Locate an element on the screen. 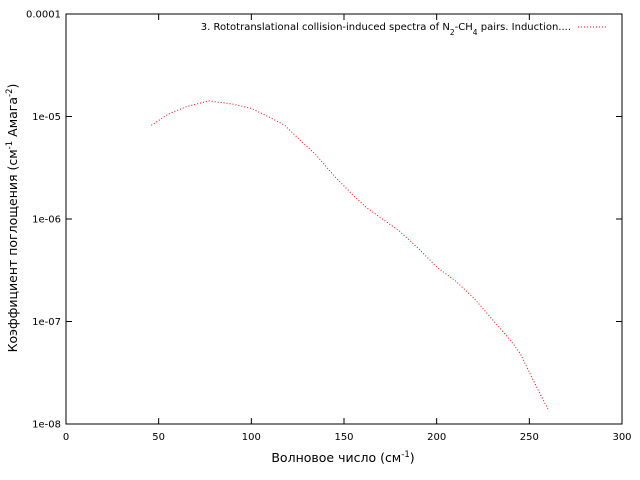 Image resolution: width=640 pixels, height=480 pixels. x-axis-label: Волновое число (см-1) is located at coordinates (342, 457).